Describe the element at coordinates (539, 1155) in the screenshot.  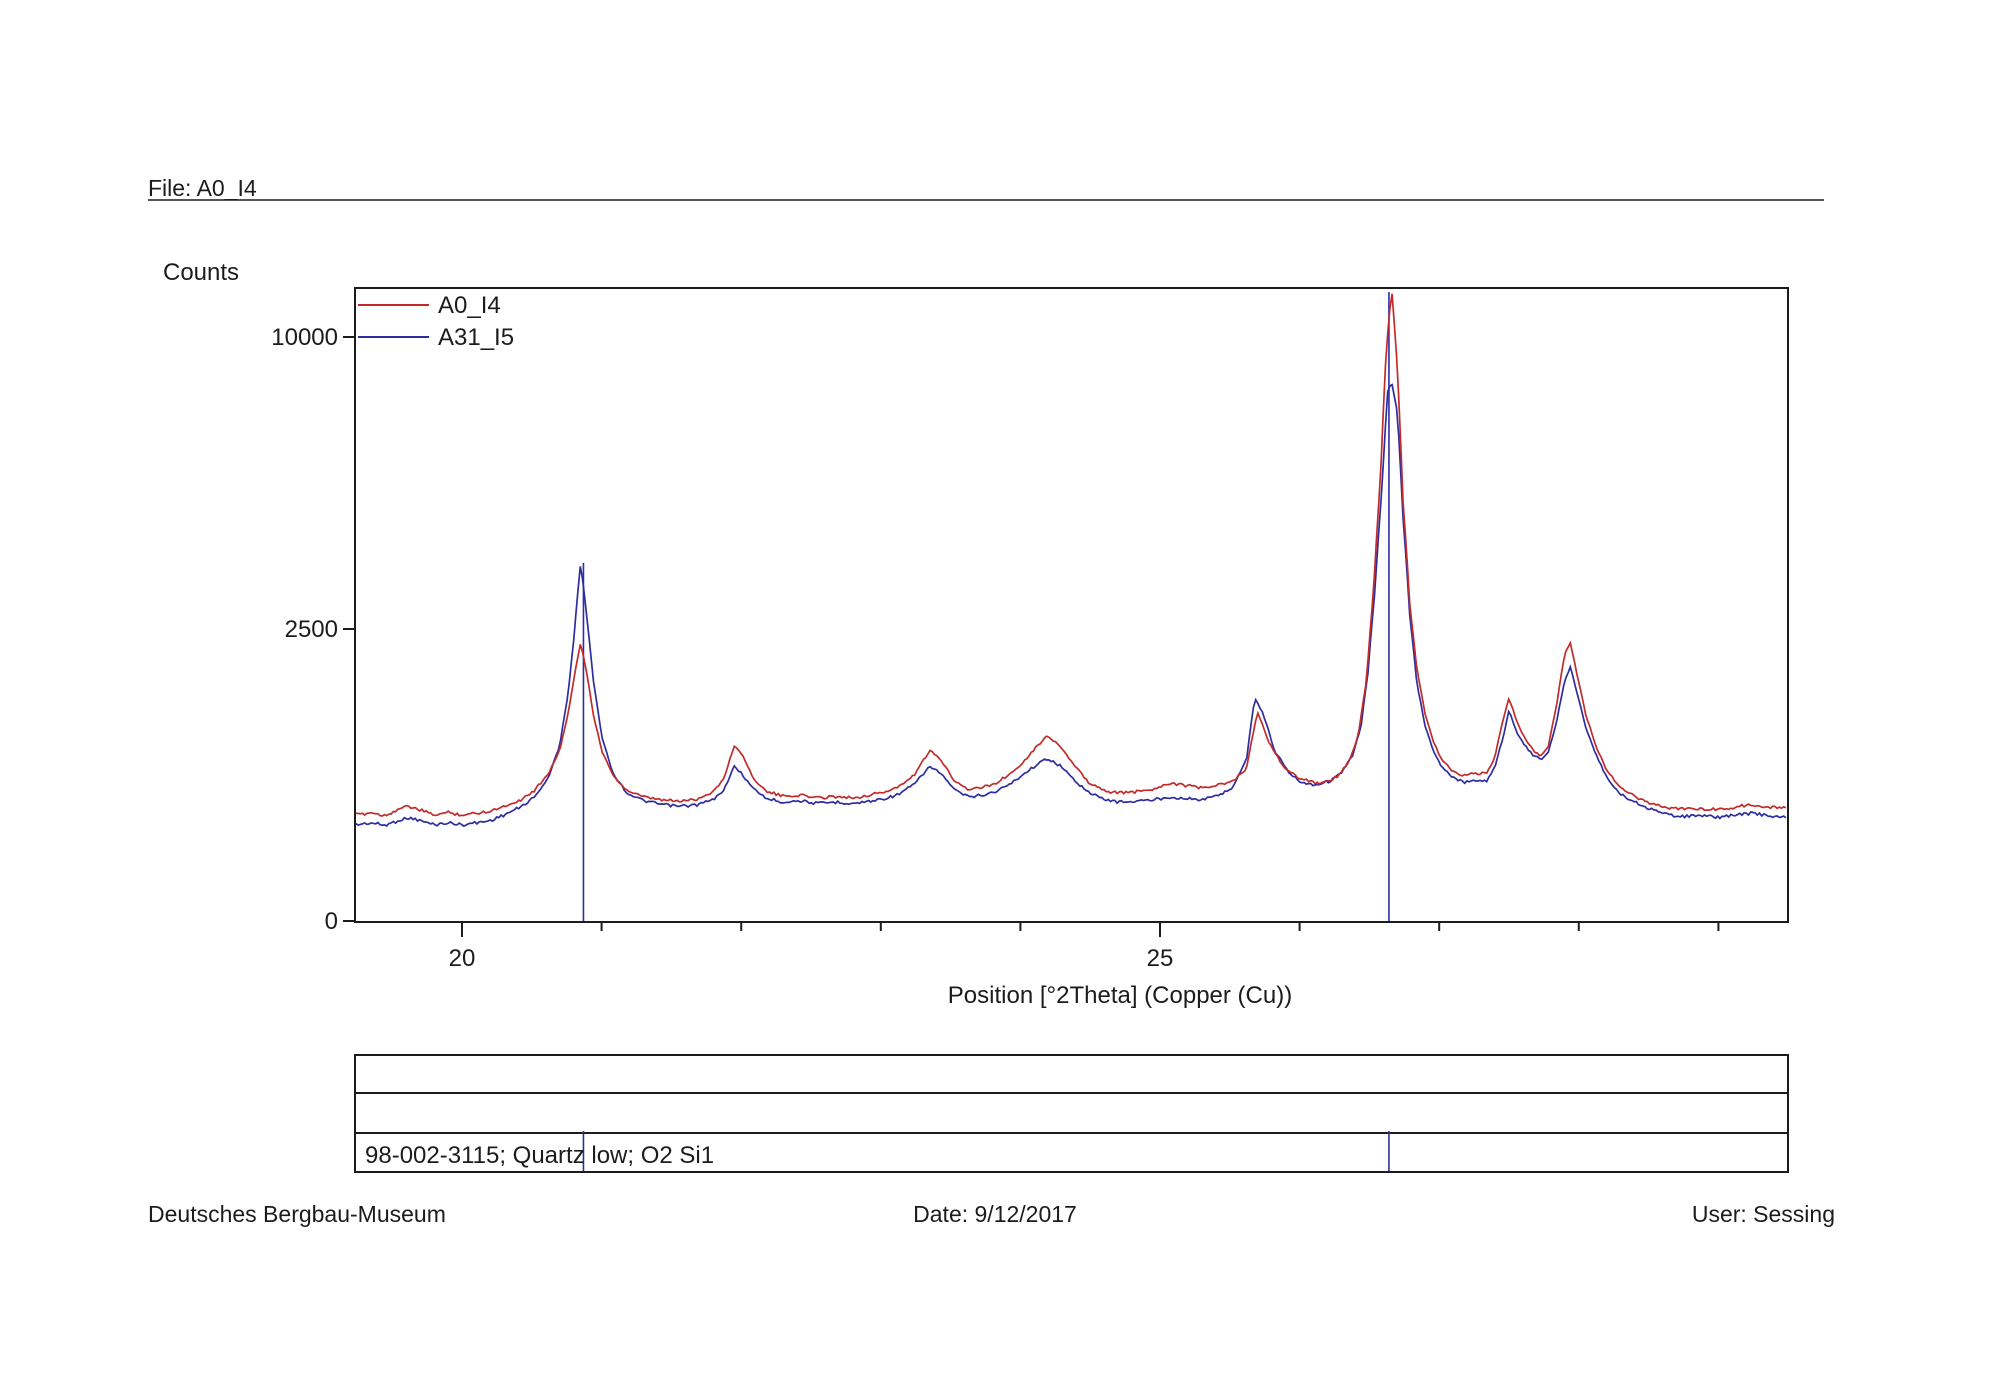
I see `reference-entry-label: 98-002-3115; Quartz low; O2 Si1` at that location.